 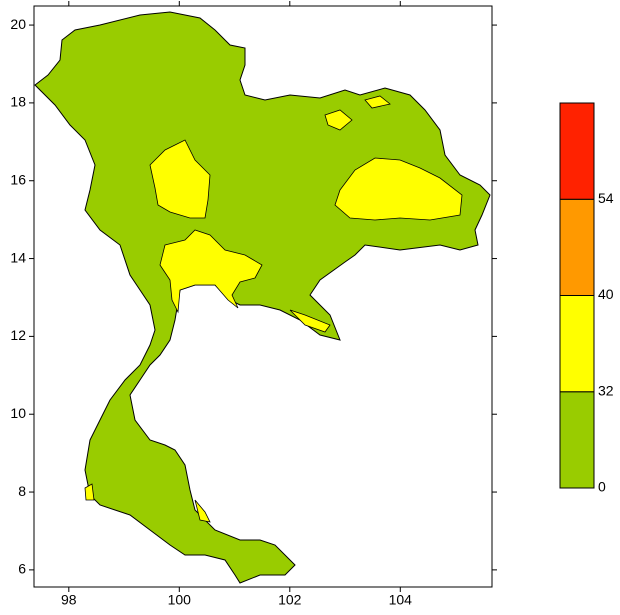 What do you see at coordinates (18, 257) in the screenshot?
I see `y-tick-label: 14` at bounding box center [18, 257].